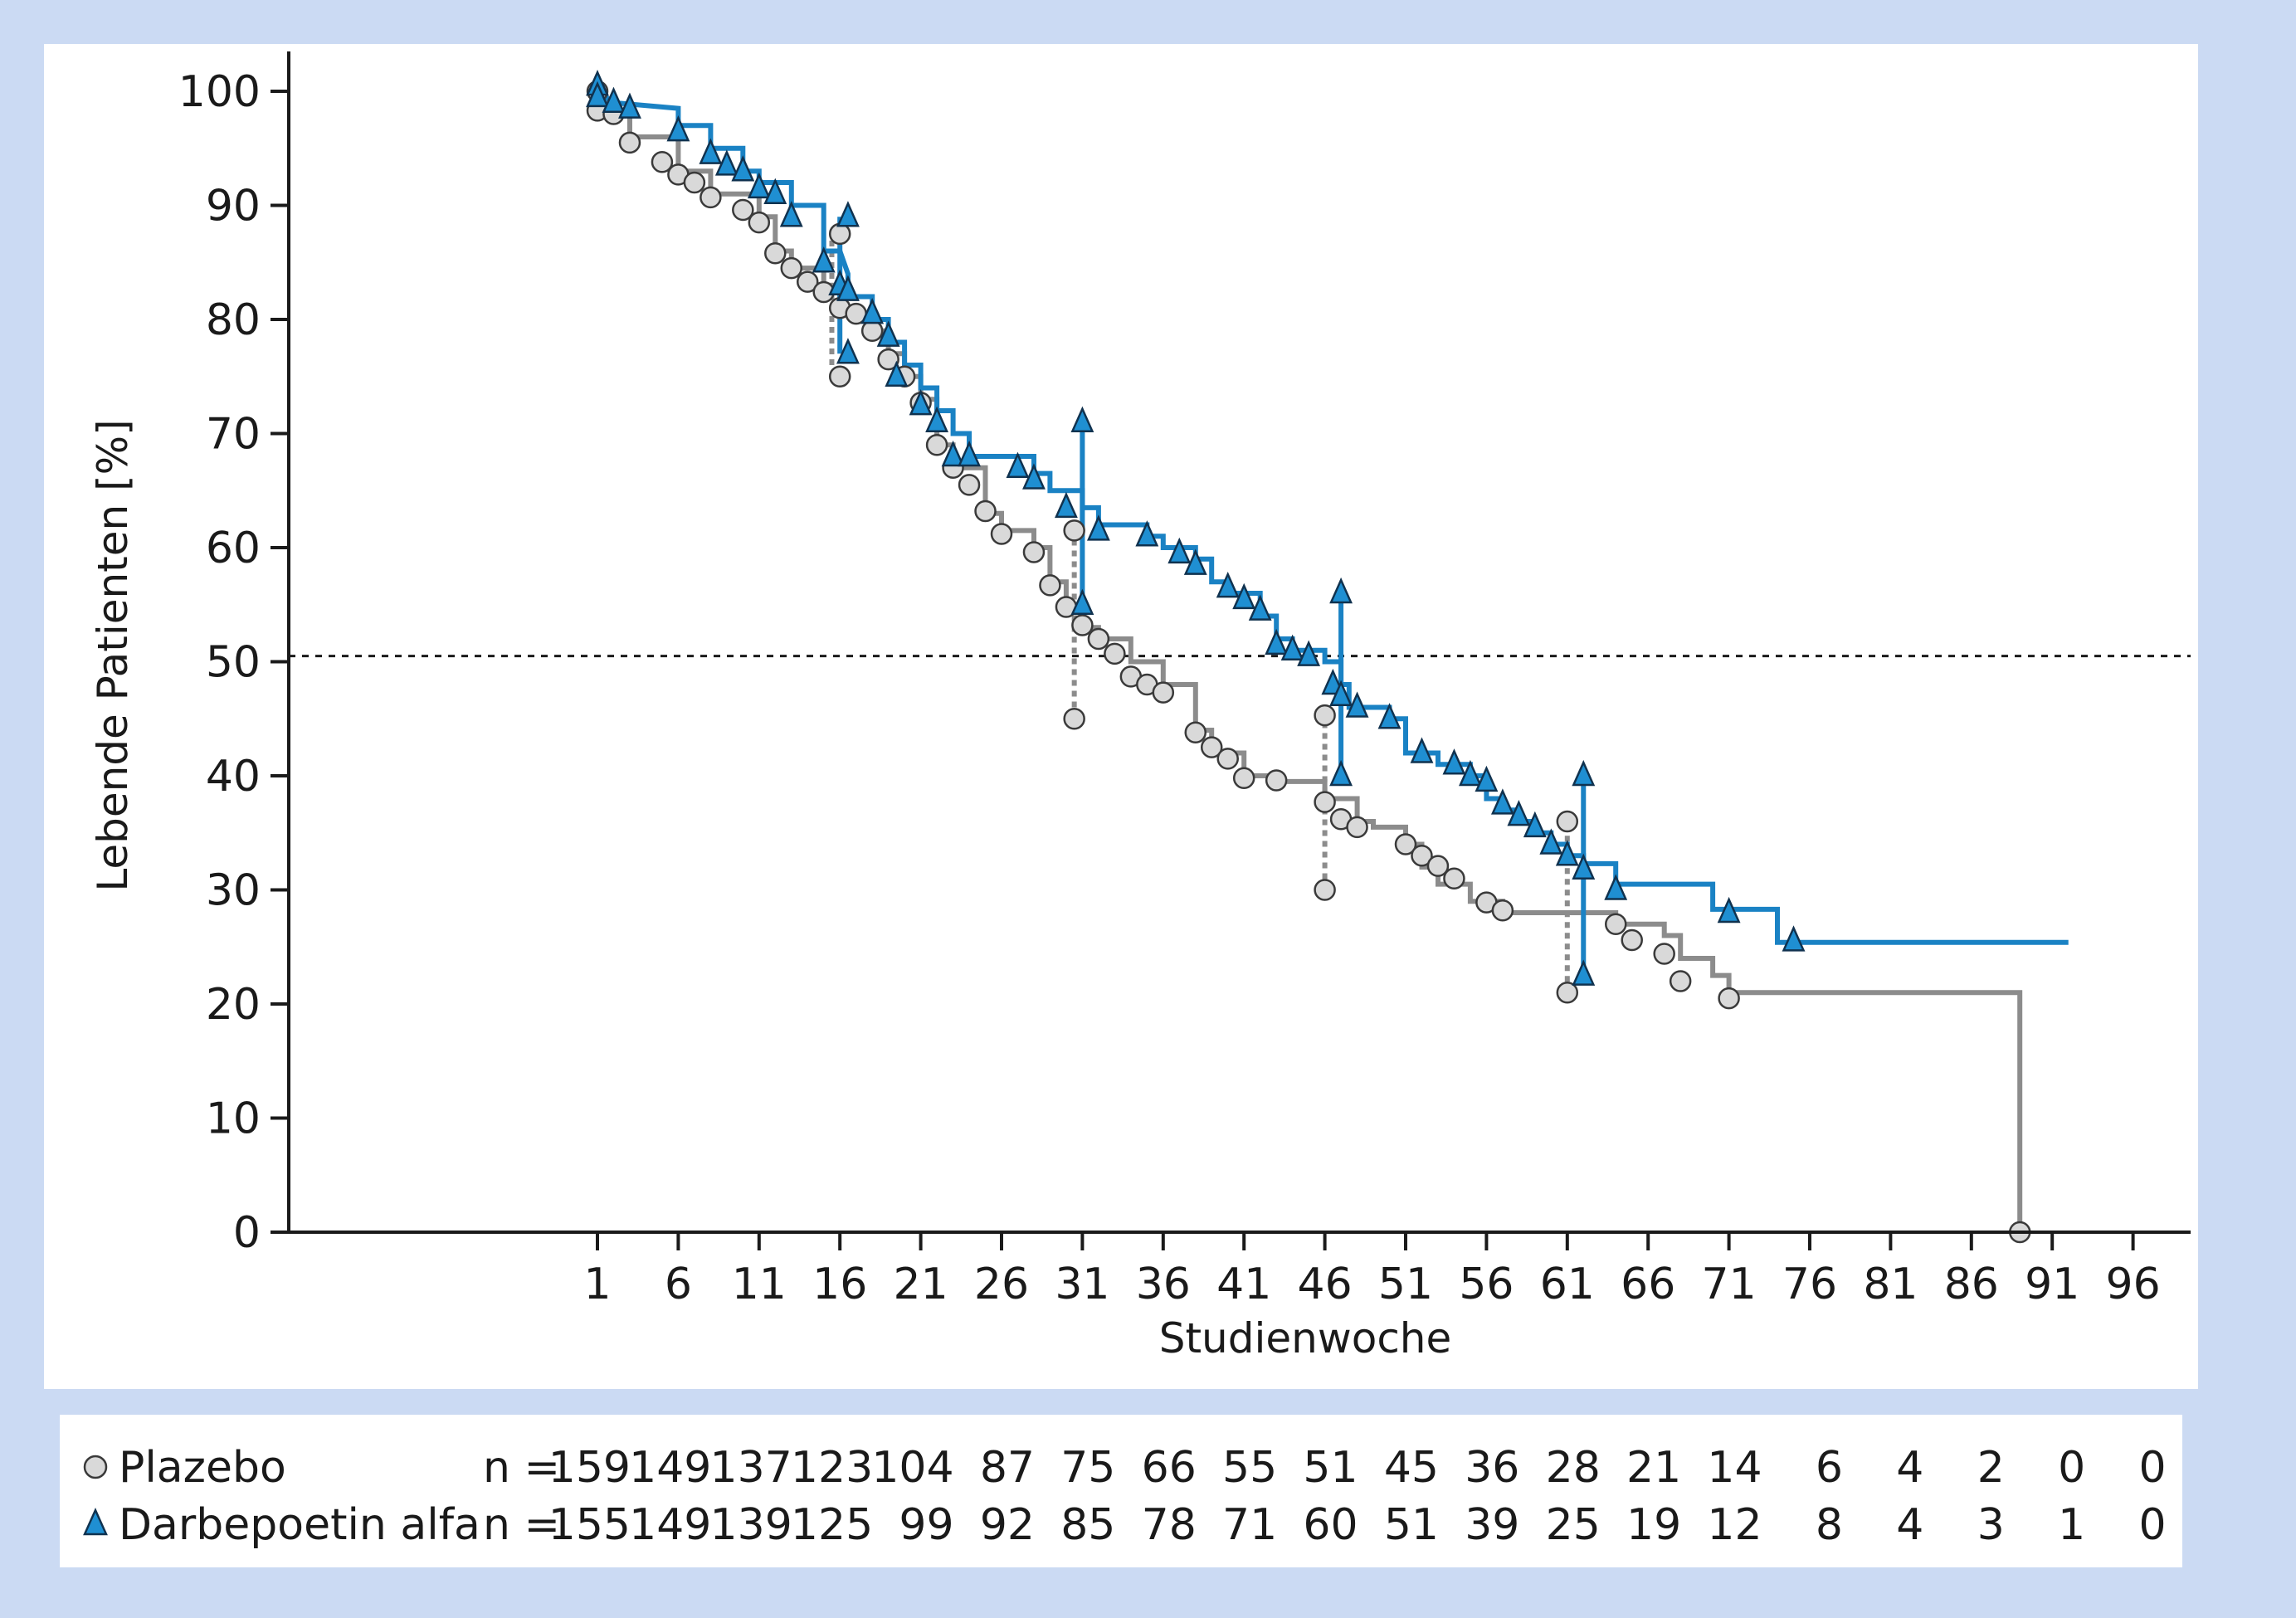 This screenshot has height=1618, width=2296. I want to click on x-tick-label: 11, so click(759, 1284).